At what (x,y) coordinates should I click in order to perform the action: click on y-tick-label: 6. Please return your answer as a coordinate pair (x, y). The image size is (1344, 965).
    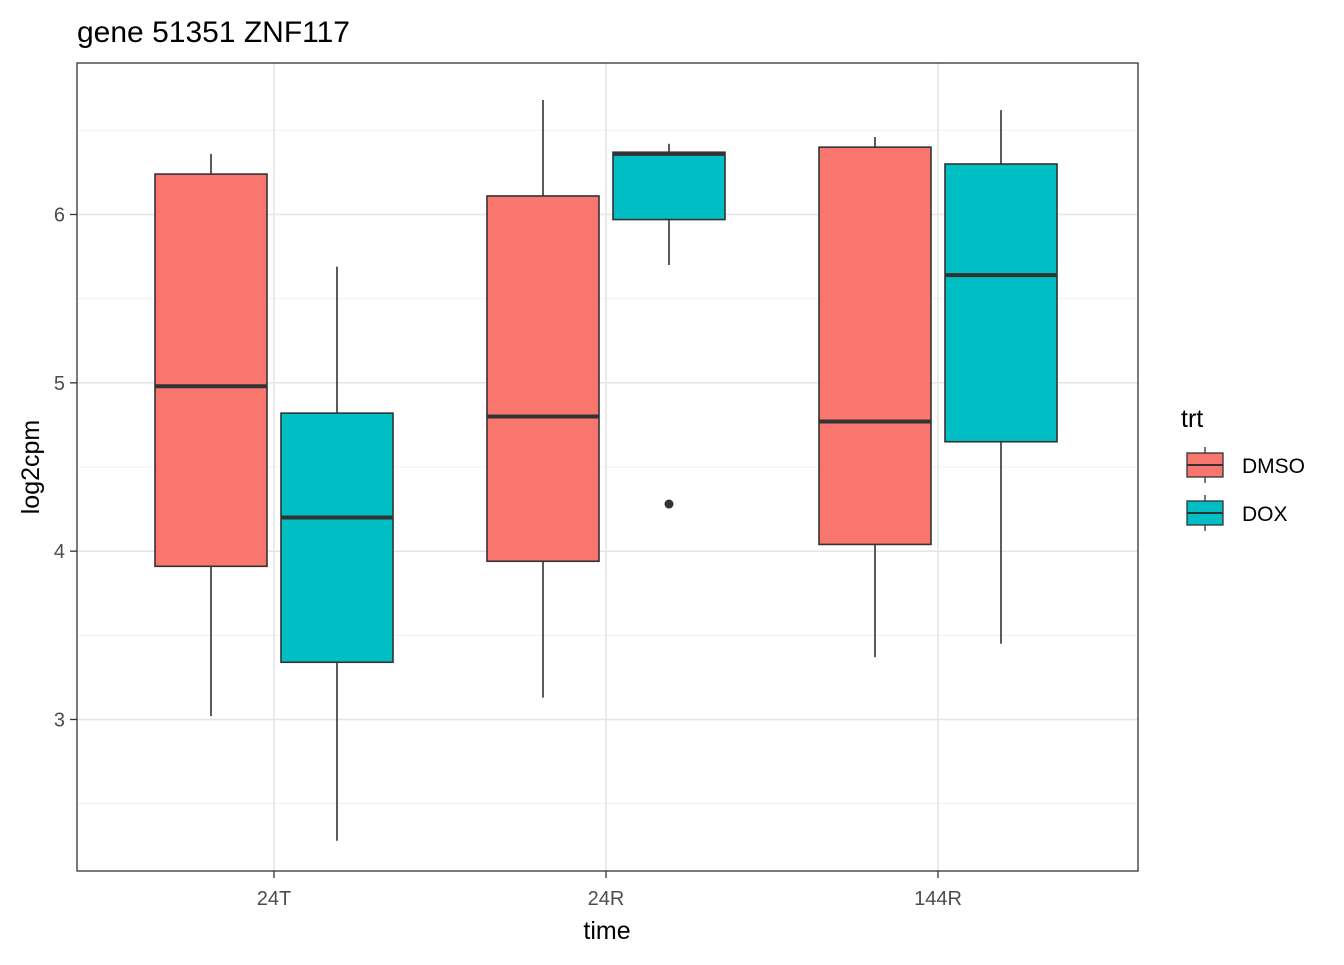
    Looking at the image, I should click on (59, 216).